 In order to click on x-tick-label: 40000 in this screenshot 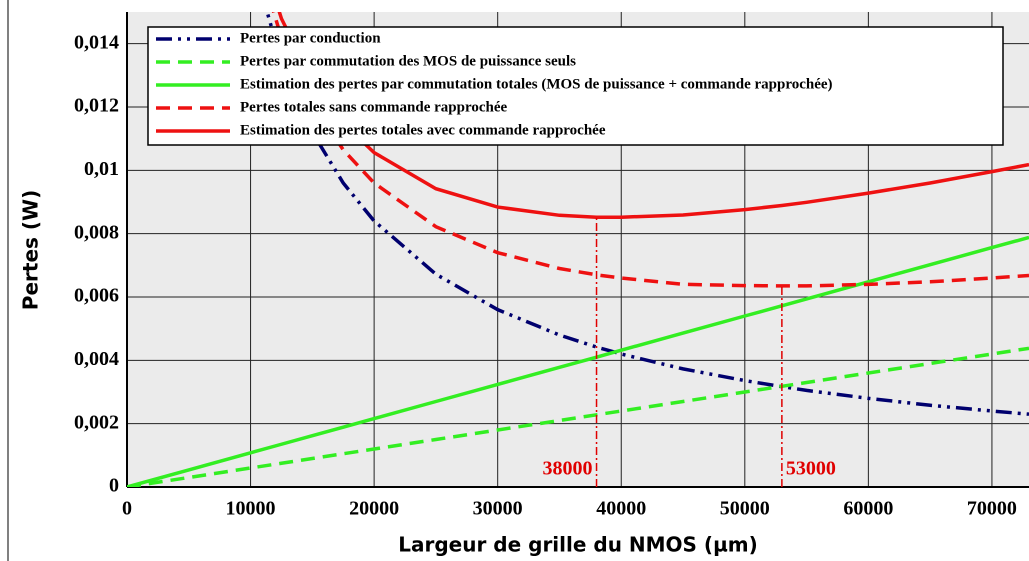, I will do `click(621, 509)`.